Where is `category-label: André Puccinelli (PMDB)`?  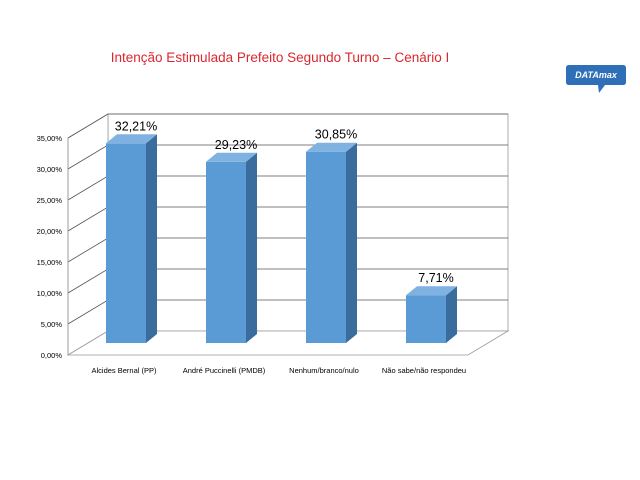
category-label: André Puccinelli (PMDB) is located at coordinates (224, 370).